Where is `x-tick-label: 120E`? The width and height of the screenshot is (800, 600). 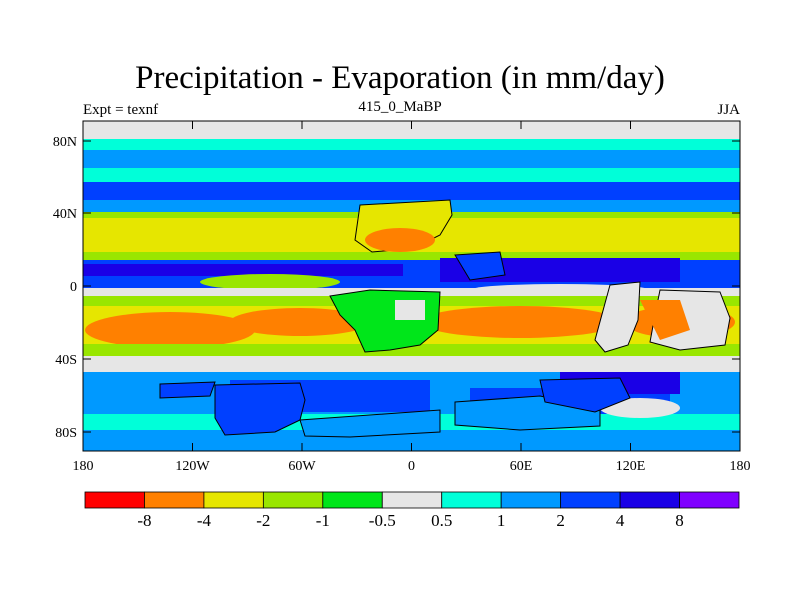 x-tick-label: 120E is located at coordinates (631, 466).